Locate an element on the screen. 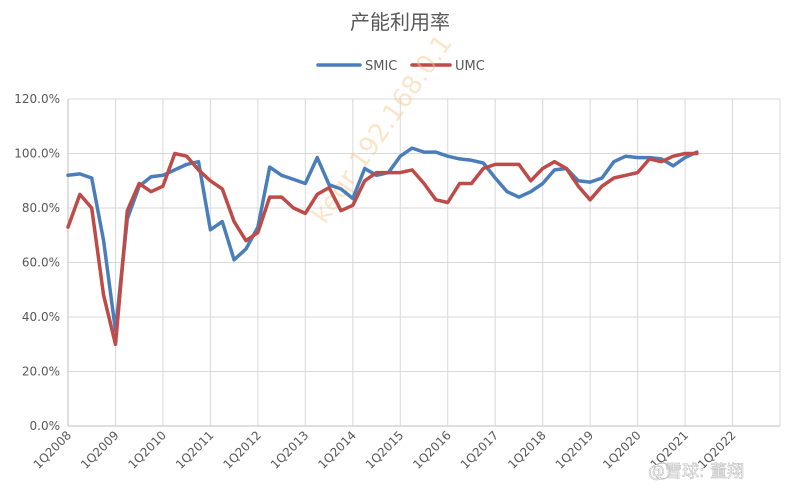 The width and height of the screenshot is (800, 494). y-tick-label: 80.0% is located at coordinates (41, 208).